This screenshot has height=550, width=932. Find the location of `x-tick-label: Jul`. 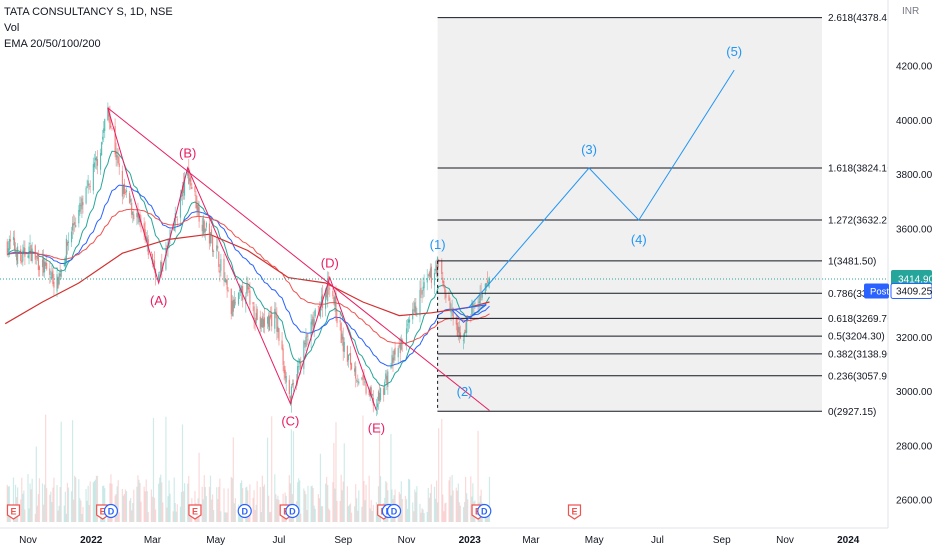

x-tick-label: Jul is located at coordinates (279, 540).